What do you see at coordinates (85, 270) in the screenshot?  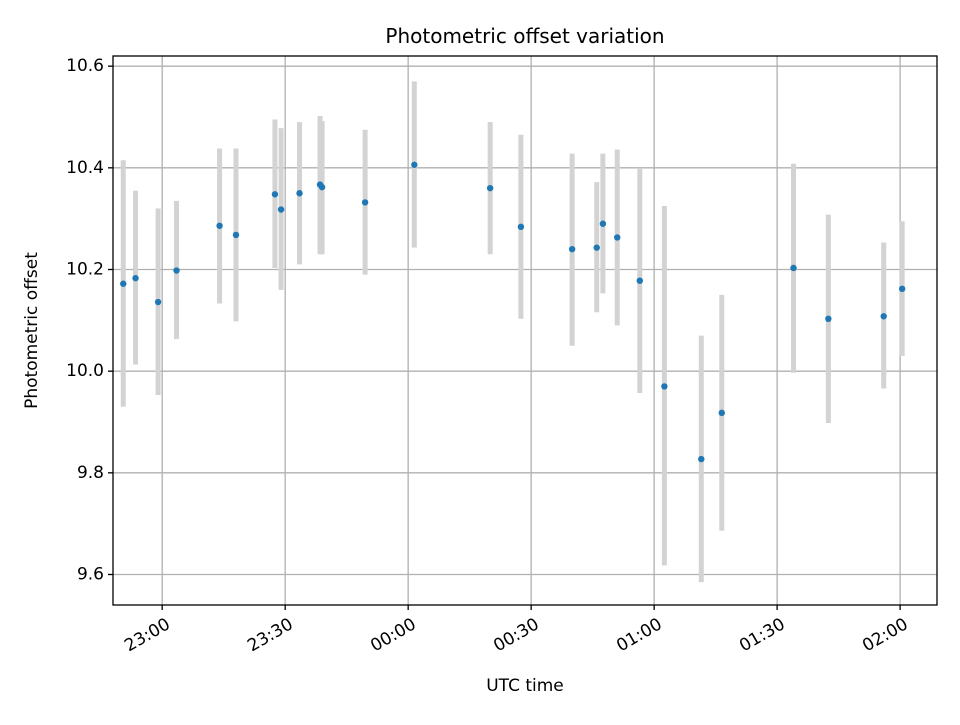 I see `y-tick-label: 10.2` at bounding box center [85, 270].